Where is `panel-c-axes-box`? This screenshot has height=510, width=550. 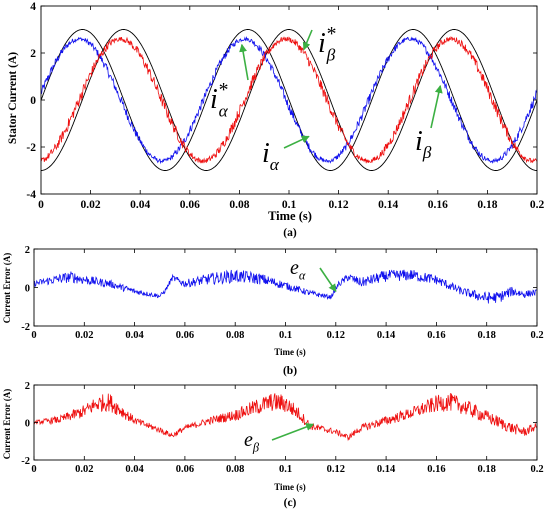 panel-c-axes-box is located at coordinates (285, 422).